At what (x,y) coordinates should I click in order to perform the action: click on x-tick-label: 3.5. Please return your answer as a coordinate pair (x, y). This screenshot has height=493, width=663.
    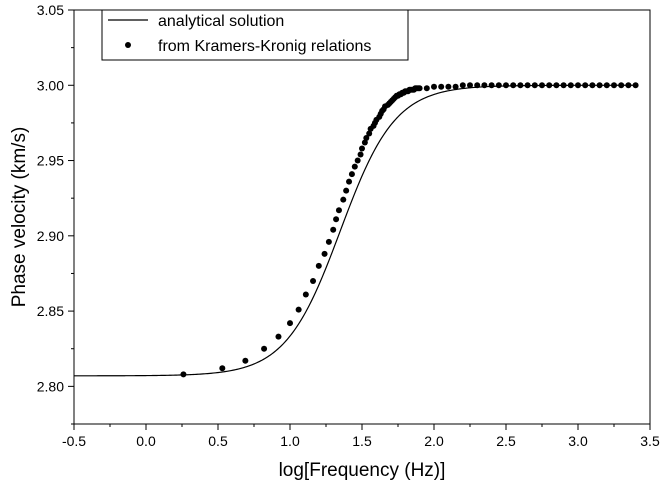
    Looking at the image, I should click on (650, 441).